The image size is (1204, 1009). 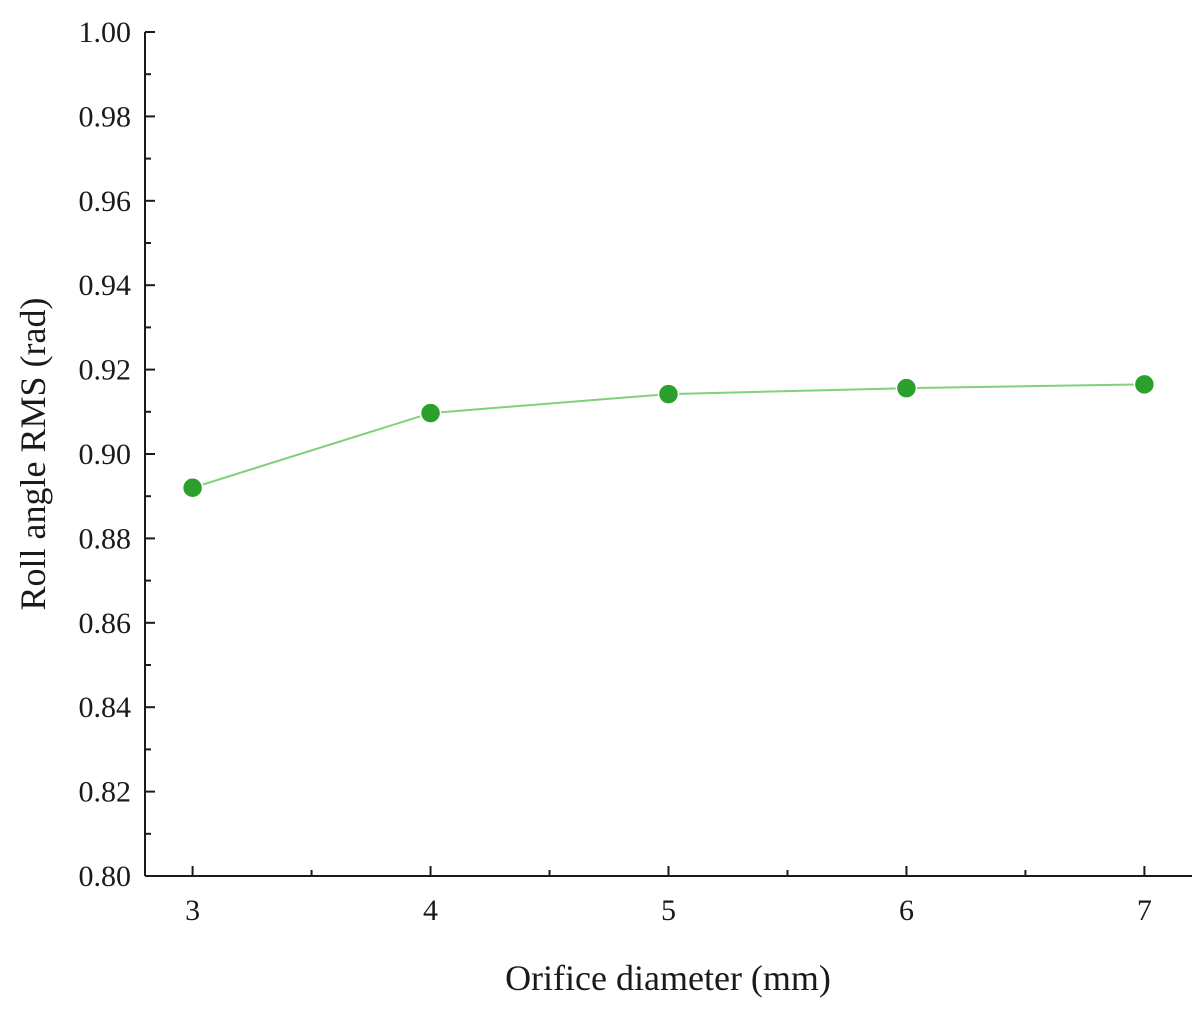 What do you see at coordinates (105, 623) in the screenshot?
I see `y-tick-label: 0.86` at bounding box center [105, 623].